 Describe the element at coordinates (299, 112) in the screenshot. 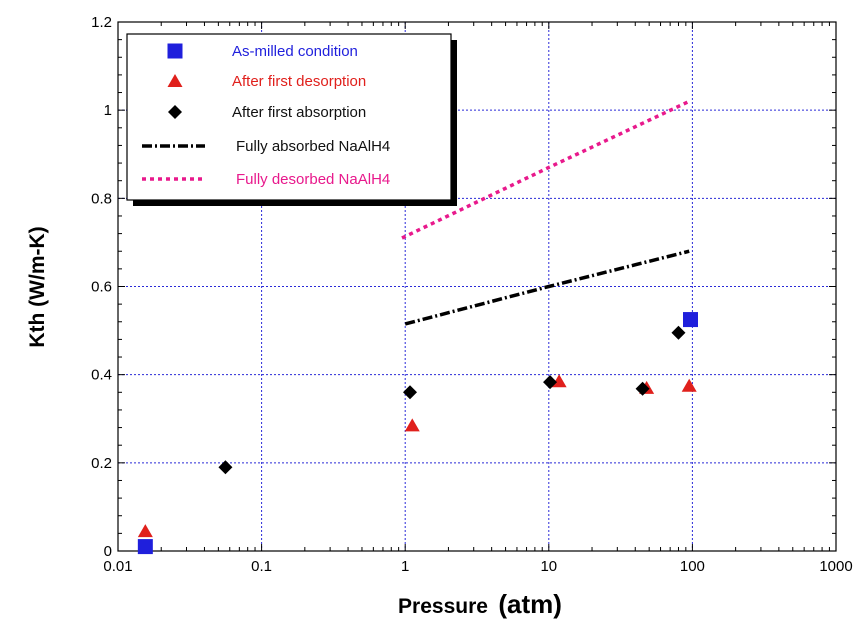

I see `legend-label: After first absorption` at that location.